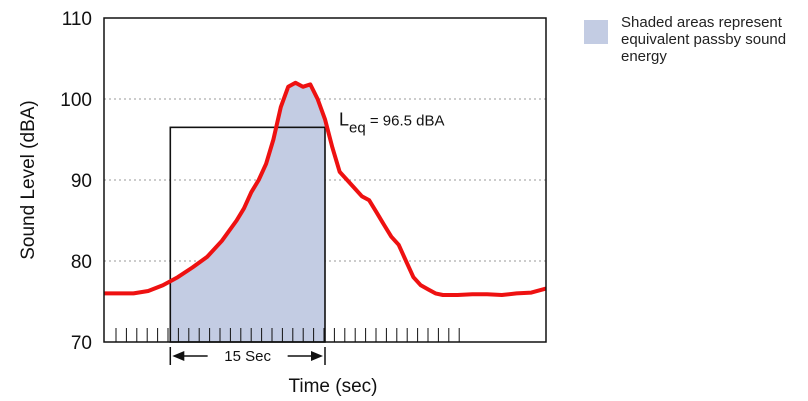 The image size is (808, 401). I want to click on y-tick-label: 70, so click(81, 343).